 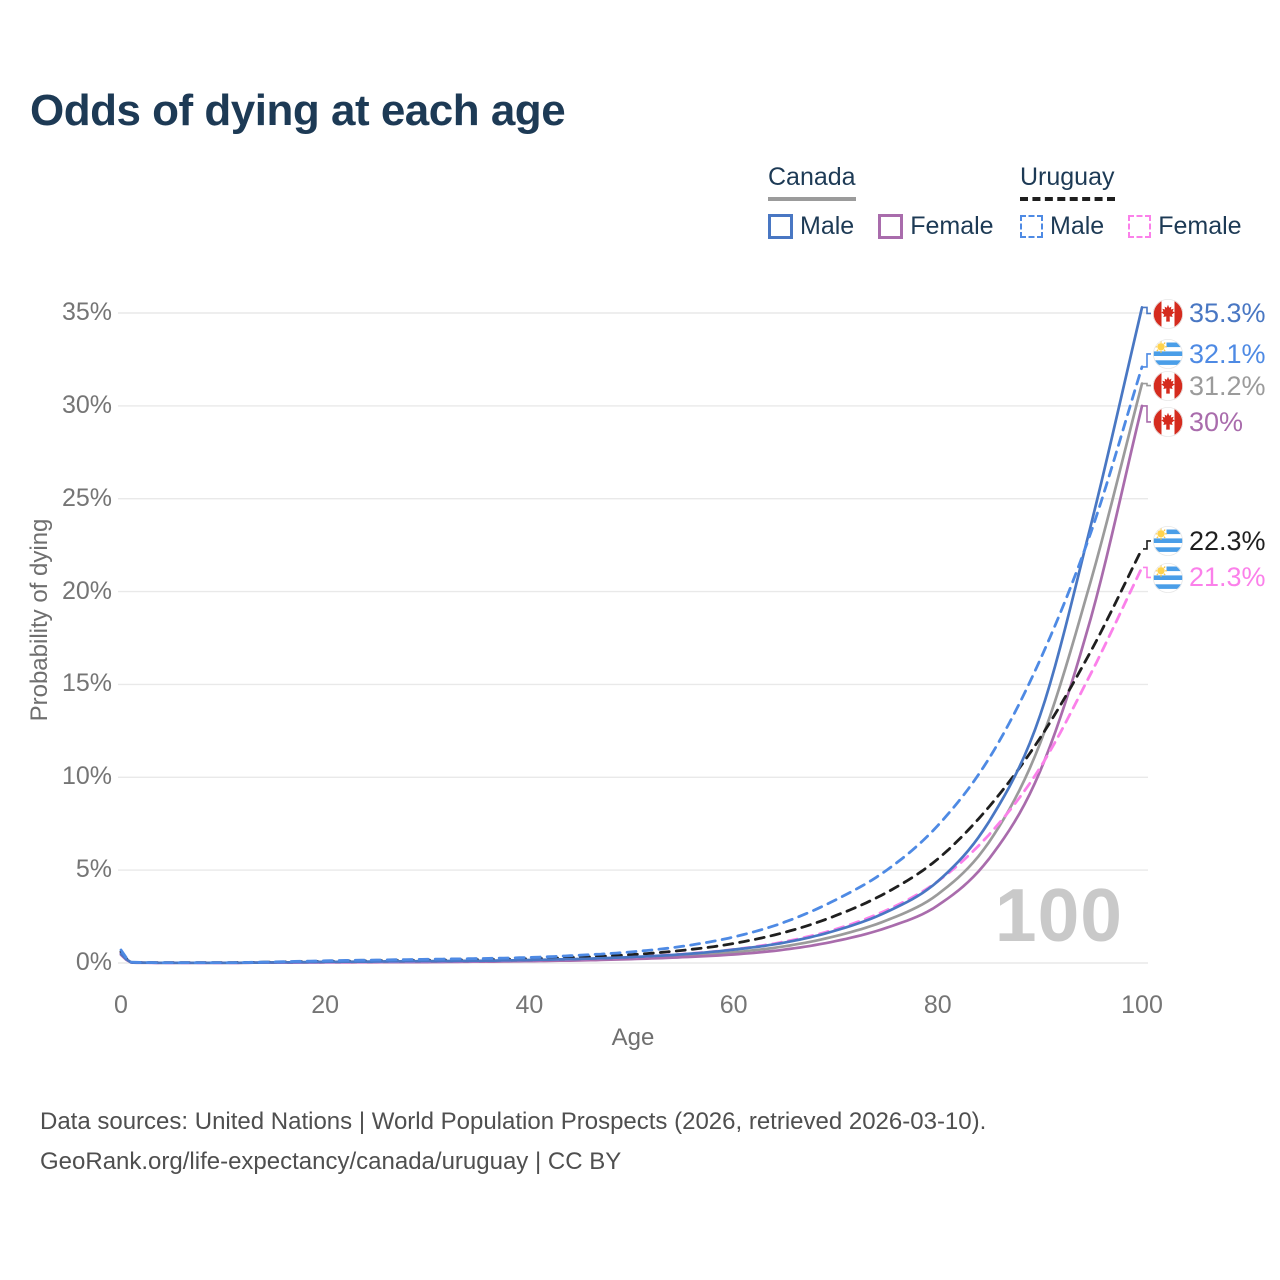 I want to click on x-tick-label: 40, so click(x=529, y=1005).